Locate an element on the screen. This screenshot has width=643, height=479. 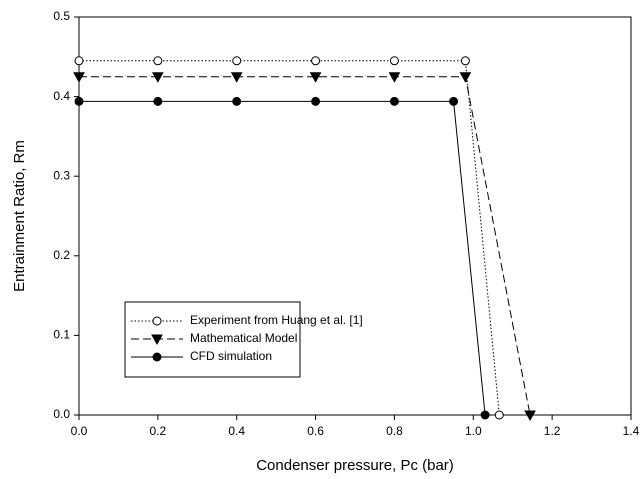
x-tick-label: 1.4 is located at coordinates (631, 431).